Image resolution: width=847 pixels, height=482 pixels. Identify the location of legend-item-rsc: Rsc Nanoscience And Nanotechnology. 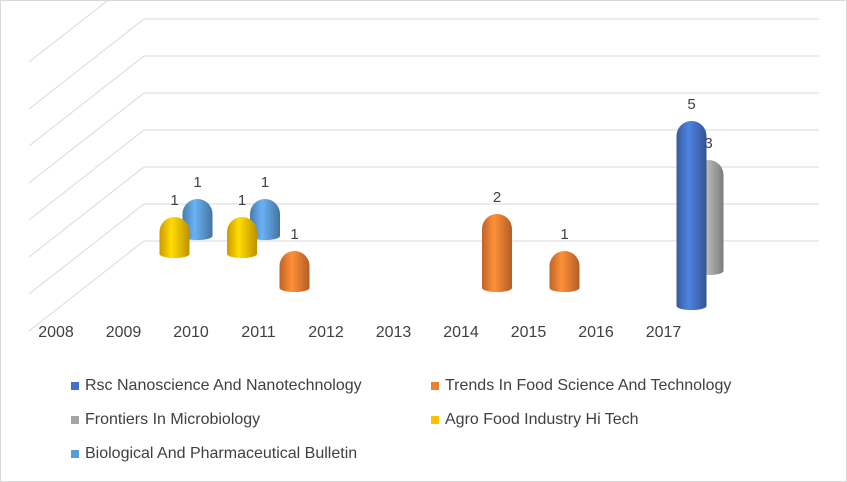
(216, 386).